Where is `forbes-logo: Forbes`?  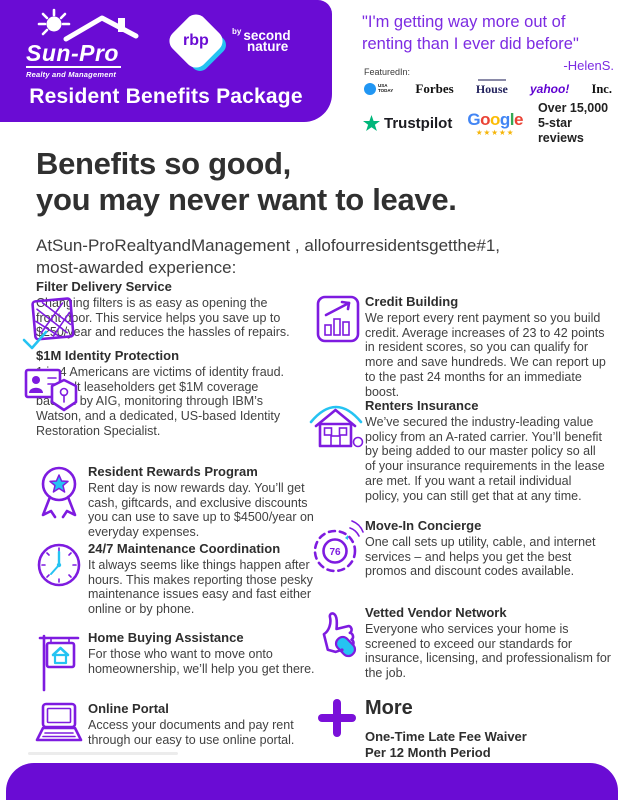 forbes-logo: Forbes is located at coordinates (434, 88).